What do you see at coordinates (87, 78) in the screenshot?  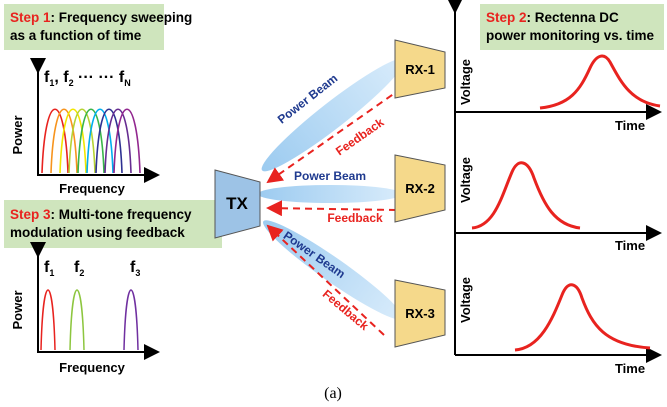 I see `freq-label: f1, f2 ··· ··· fN` at bounding box center [87, 78].